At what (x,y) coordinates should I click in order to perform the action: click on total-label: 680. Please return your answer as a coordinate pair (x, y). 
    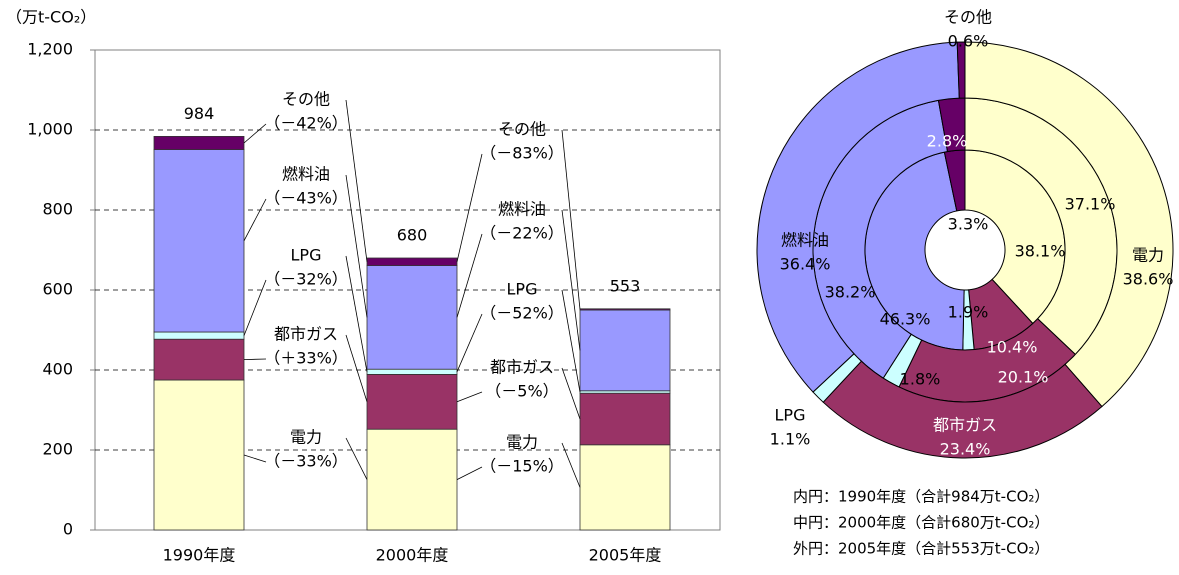
    Looking at the image, I should click on (412, 235).